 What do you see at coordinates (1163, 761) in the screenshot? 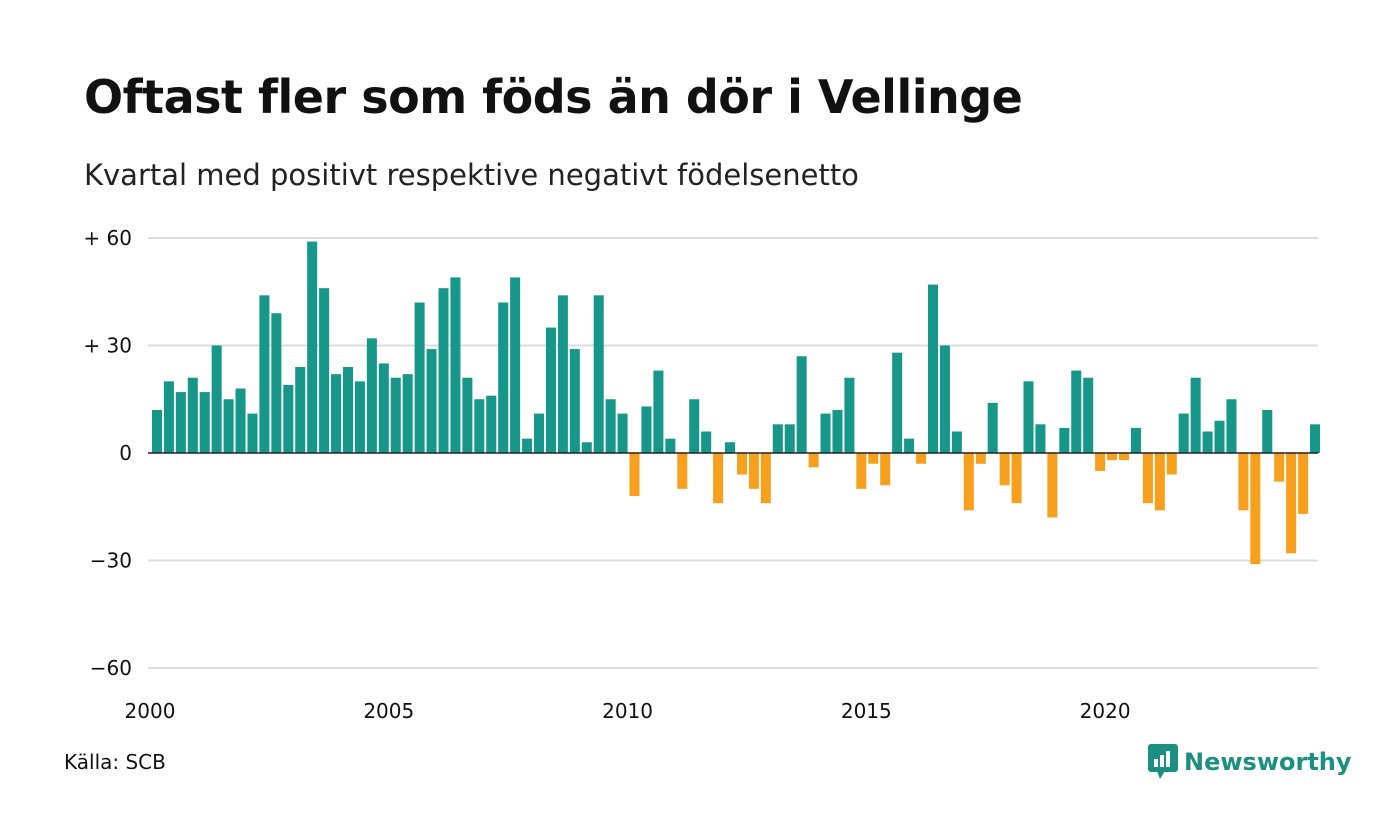
I see `newsworthy-logo-icon` at bounding box center [1163, 761].